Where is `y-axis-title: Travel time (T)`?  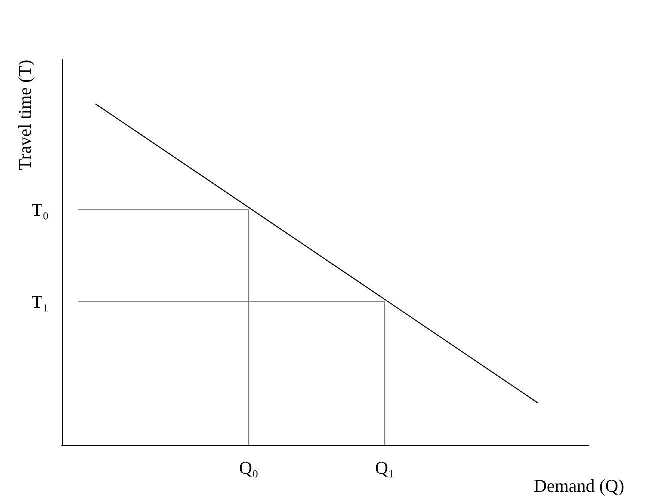
y-axis-title: Travel time (T) is located at coordinates (25, 115).